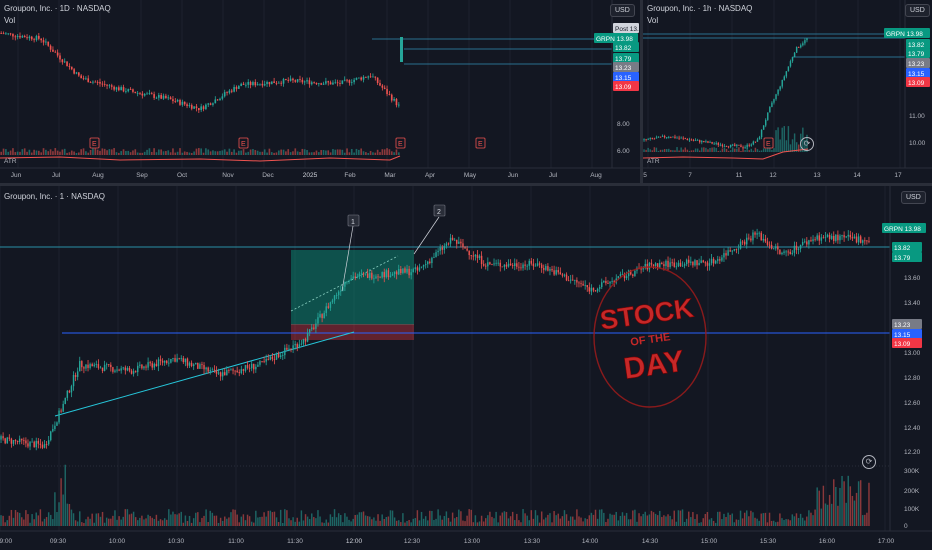 The image size is (932, 550). I want to click on intraday-currency-button: USD, so click(913, 197).